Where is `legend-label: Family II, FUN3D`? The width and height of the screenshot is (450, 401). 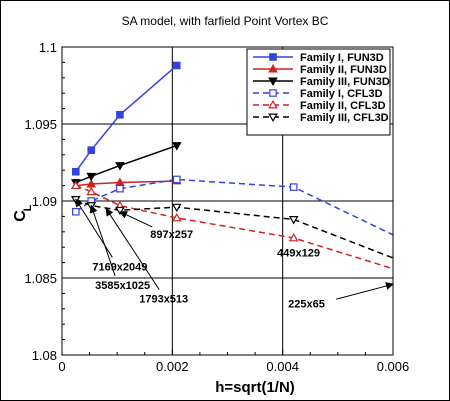
legend-label: Family II, FUN3D is located at coordinates (343, 70).